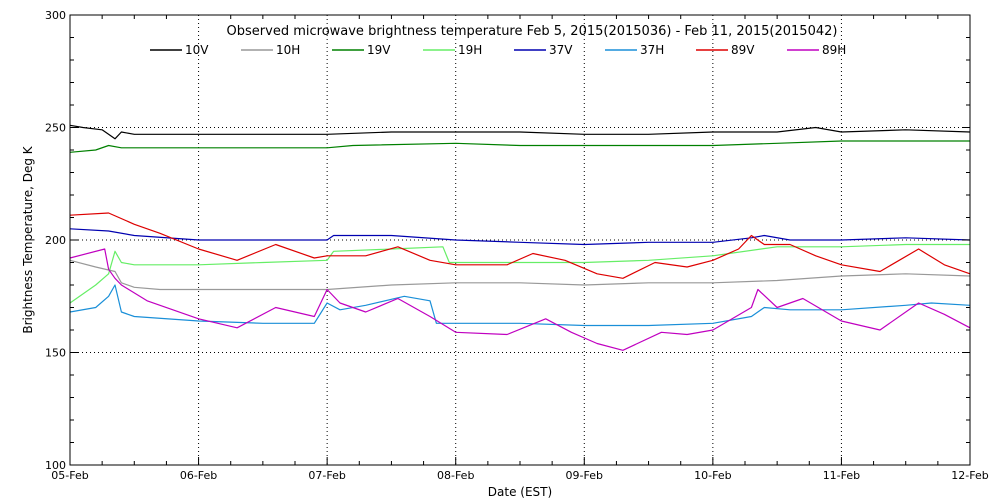  Describe the element at coordinates (470, 50) in the screenshot. I see `legend-label-19h: 19H` at that location.